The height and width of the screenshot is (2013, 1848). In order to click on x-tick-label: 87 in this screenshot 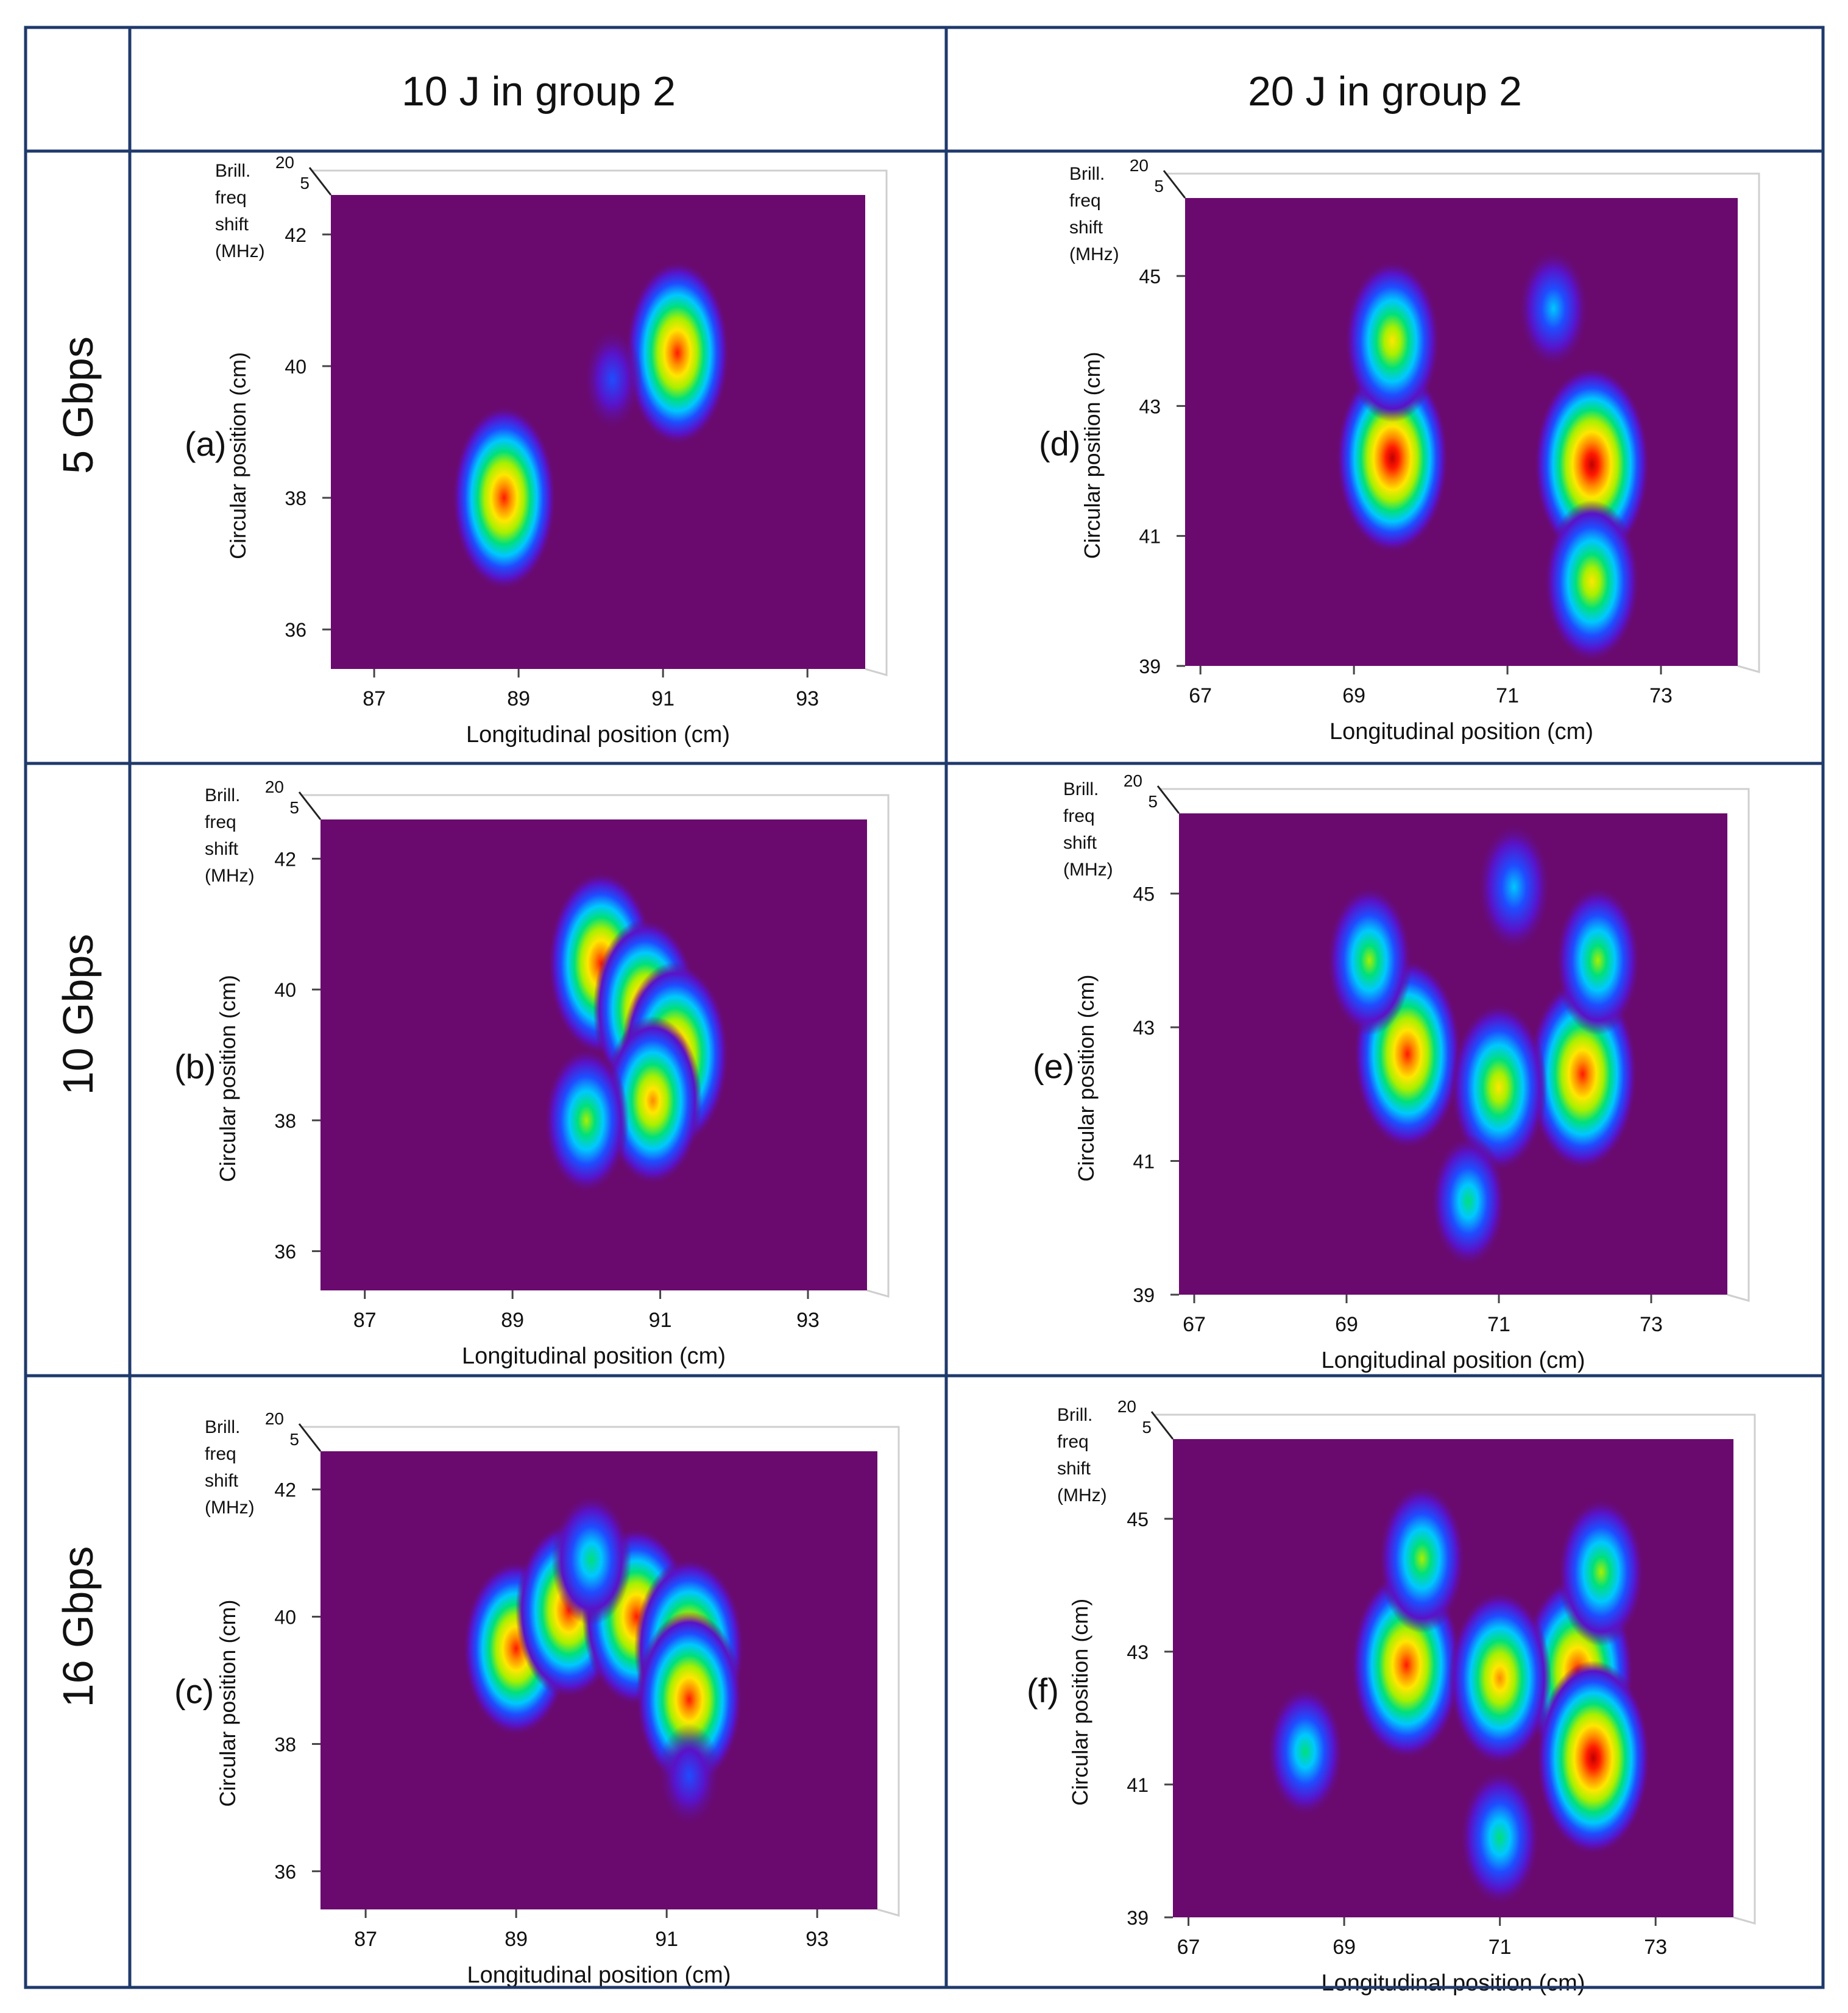, I will do `click(374, 698)`.